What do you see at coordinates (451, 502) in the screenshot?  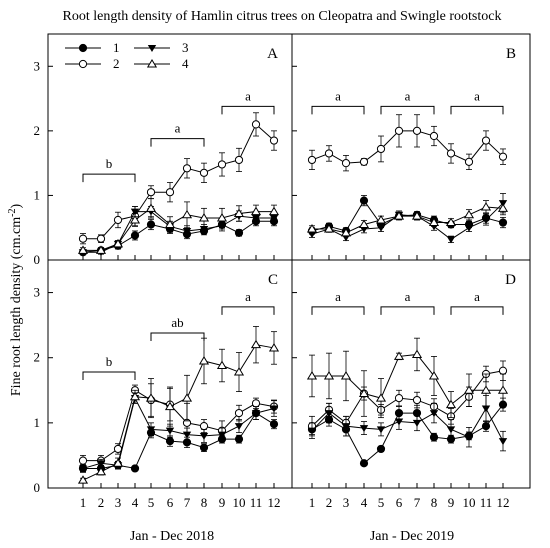 I see `x-tick-label: 9` at bounding box center [451, 502].